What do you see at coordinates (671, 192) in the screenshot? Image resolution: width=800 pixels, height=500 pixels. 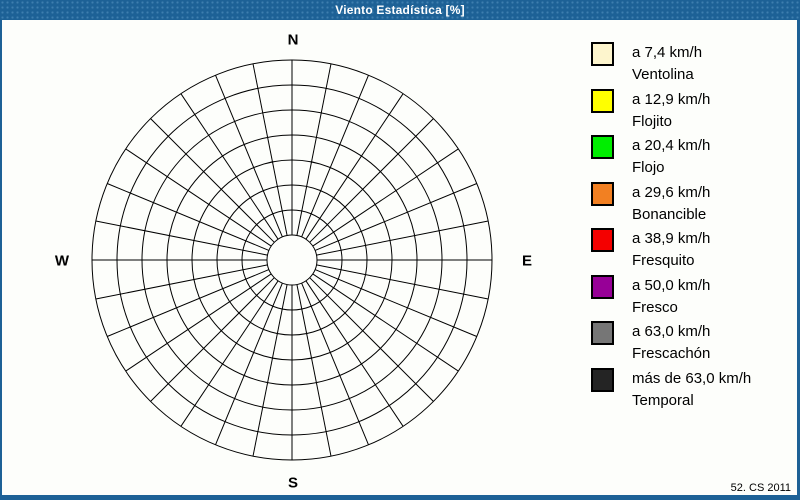 I see `legend-speed-label: a 29,6 km/h` at bounding box center [671, 192].